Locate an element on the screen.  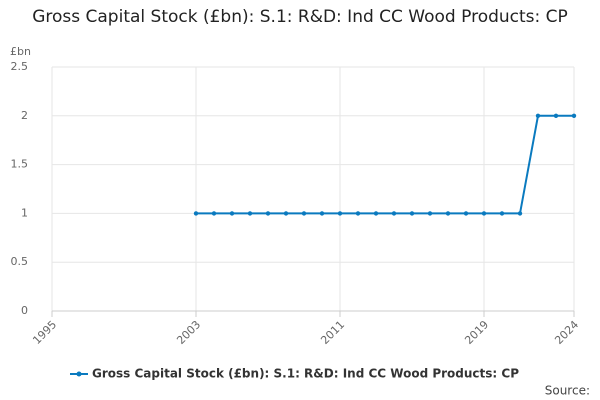
y-tick-label: 2 is located at coordinates (24, 115).